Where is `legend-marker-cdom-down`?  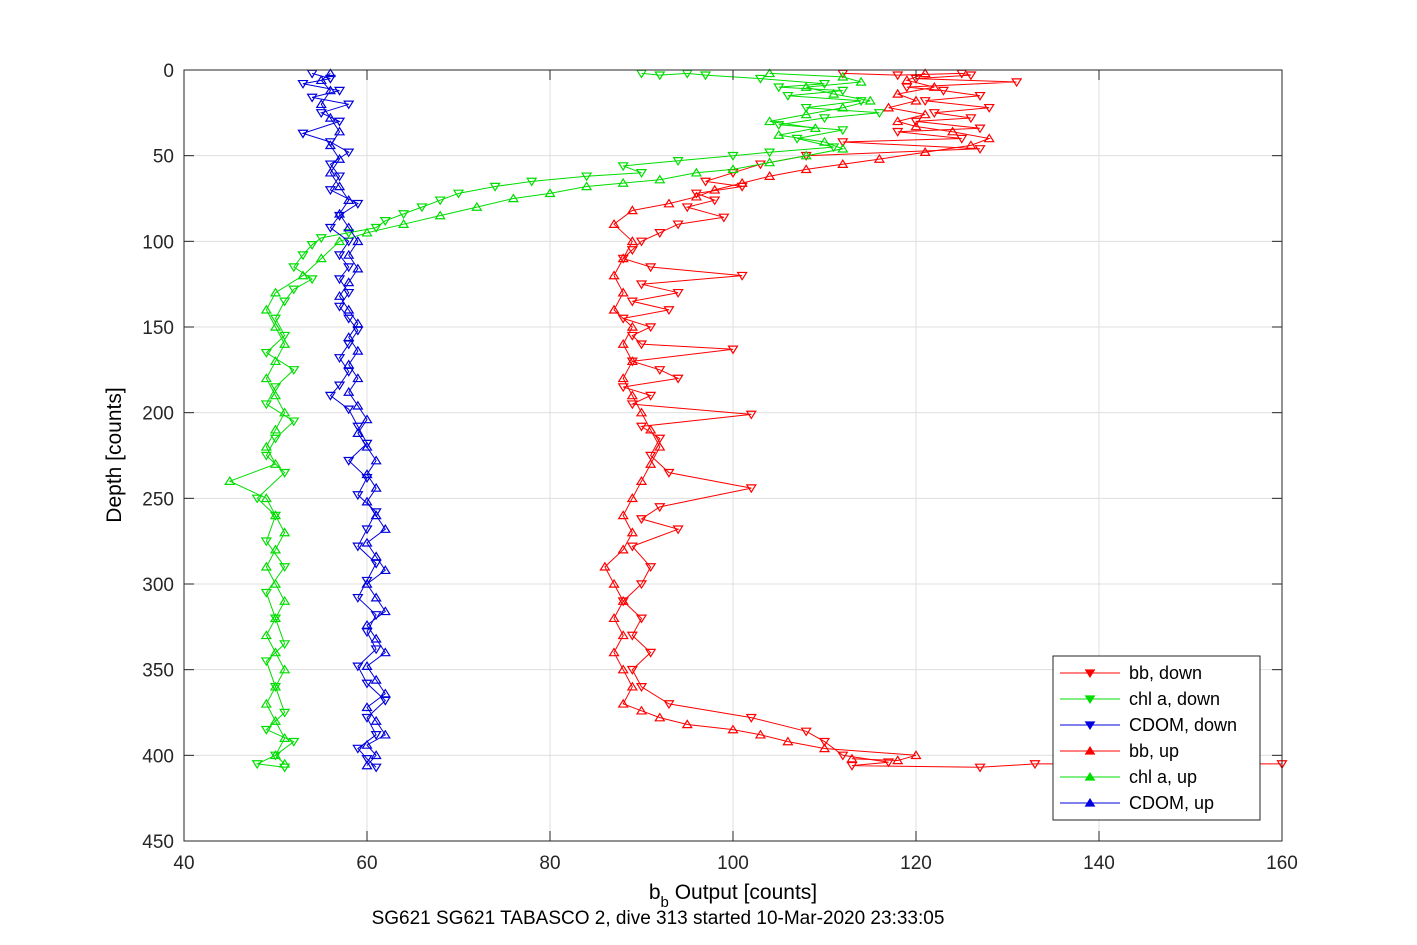 legend-marker-cdom-down is located at coordinates (1090, 725).